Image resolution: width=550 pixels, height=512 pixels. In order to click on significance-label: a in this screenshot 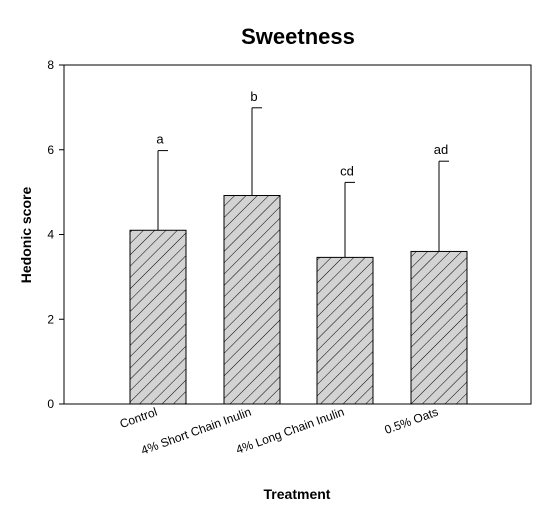, I will do `click(160, 139)`.